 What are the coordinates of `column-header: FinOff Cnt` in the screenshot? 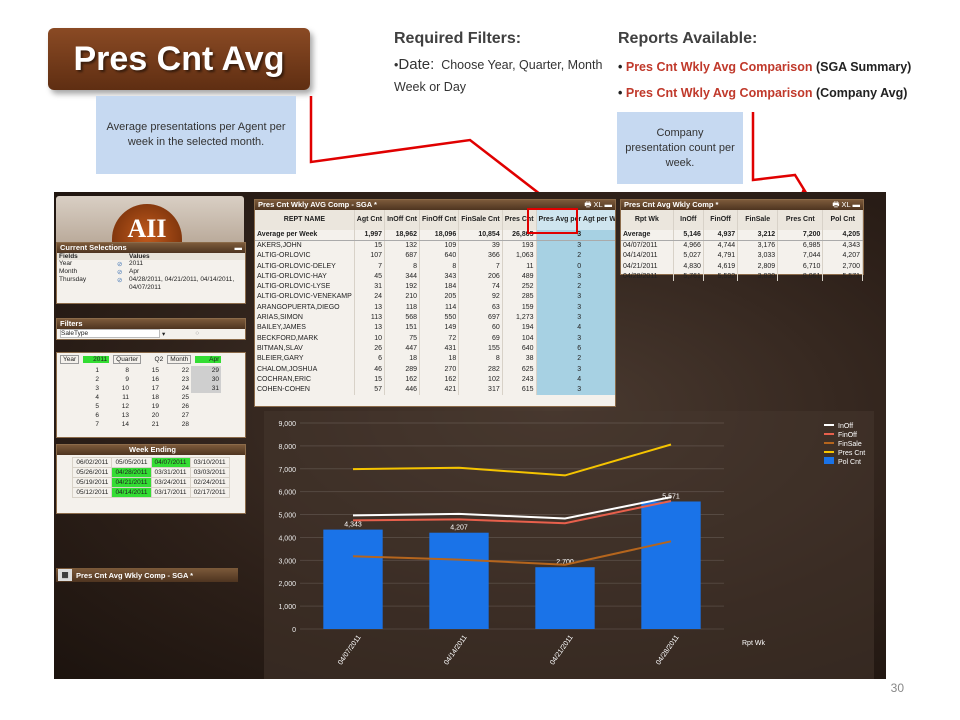 It's located at (439, 220).